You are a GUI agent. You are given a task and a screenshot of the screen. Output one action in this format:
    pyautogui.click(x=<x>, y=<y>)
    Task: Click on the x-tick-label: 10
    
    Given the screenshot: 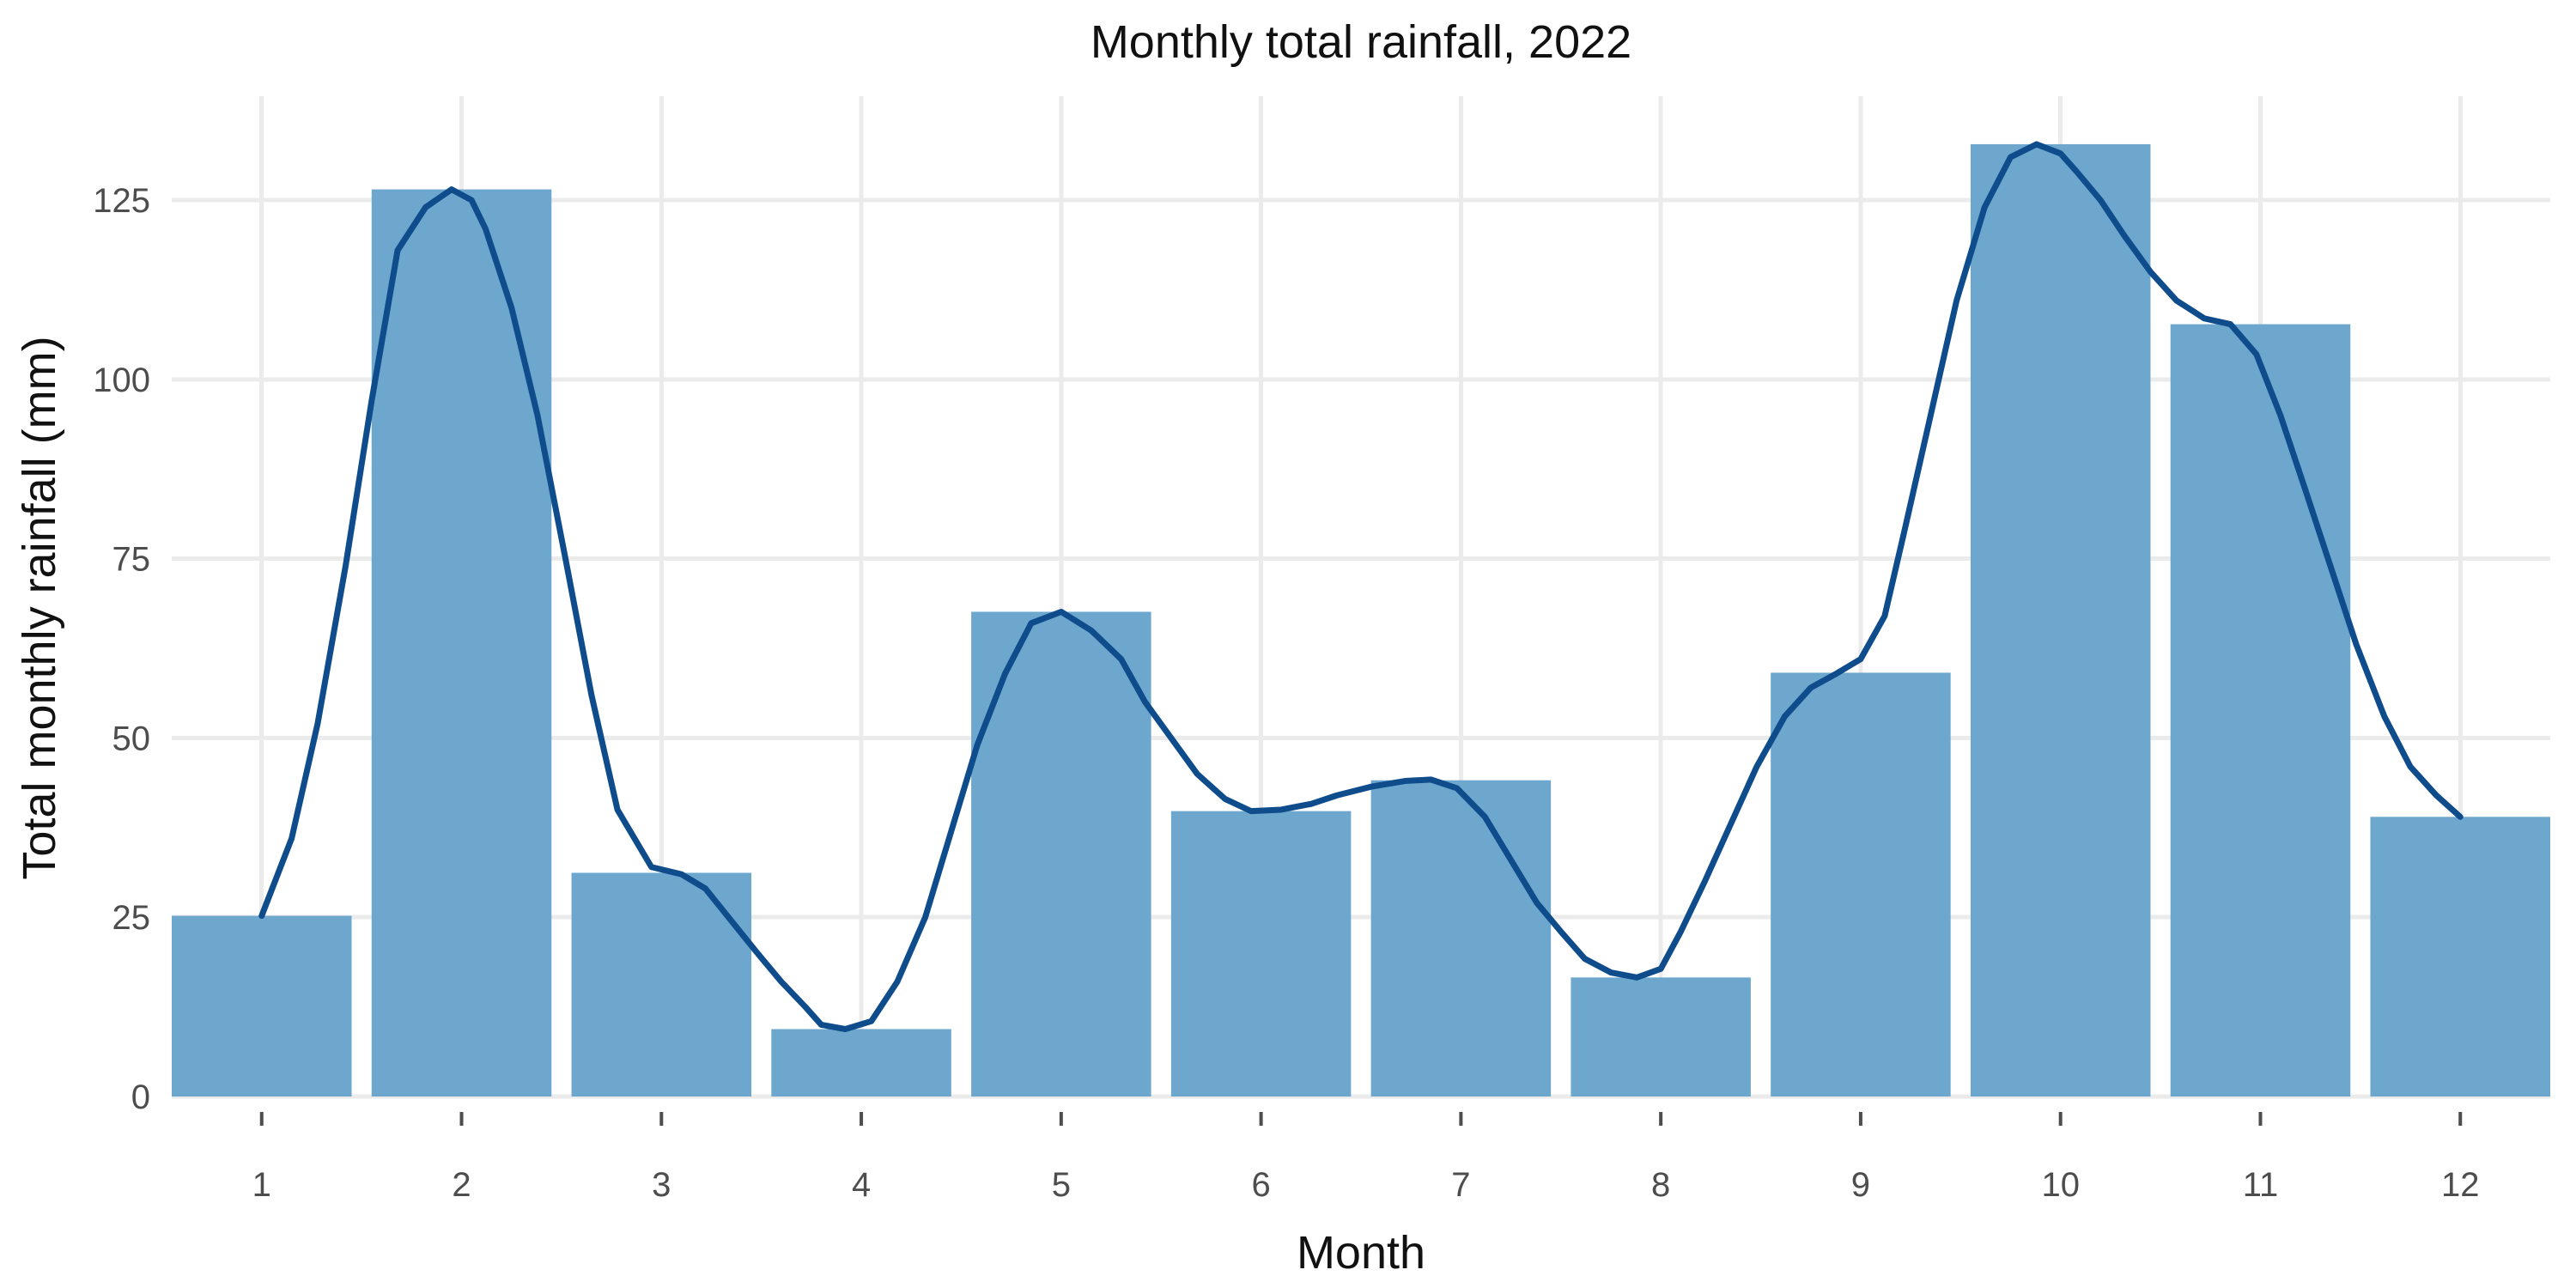 What is the action you would take?
    pyautogui.click(x=2060, y=1185)
    